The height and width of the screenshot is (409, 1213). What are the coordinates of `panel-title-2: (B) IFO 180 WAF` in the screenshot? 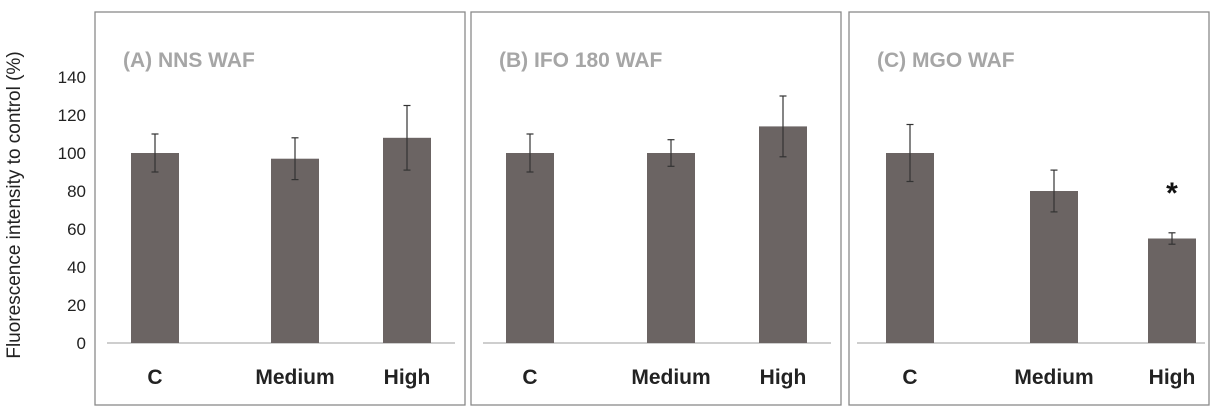 It's located at (581, 60).